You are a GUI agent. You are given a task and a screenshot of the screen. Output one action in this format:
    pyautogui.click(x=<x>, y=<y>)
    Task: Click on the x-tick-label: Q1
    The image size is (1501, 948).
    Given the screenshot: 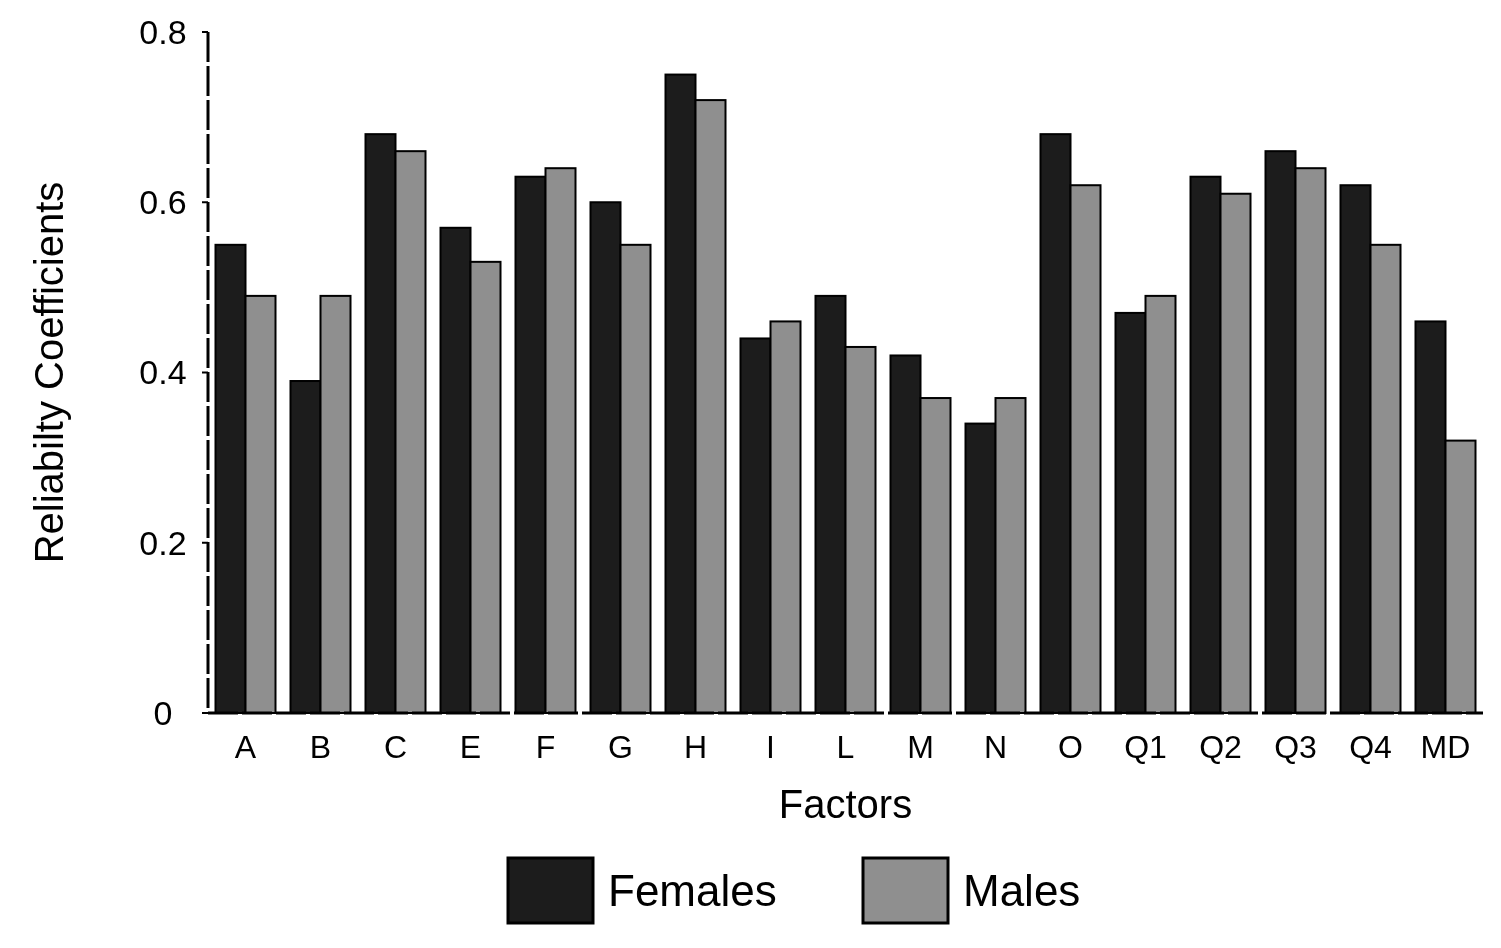 What is the action you would take?
    pyautogui.click(x=1145, y=747)
    